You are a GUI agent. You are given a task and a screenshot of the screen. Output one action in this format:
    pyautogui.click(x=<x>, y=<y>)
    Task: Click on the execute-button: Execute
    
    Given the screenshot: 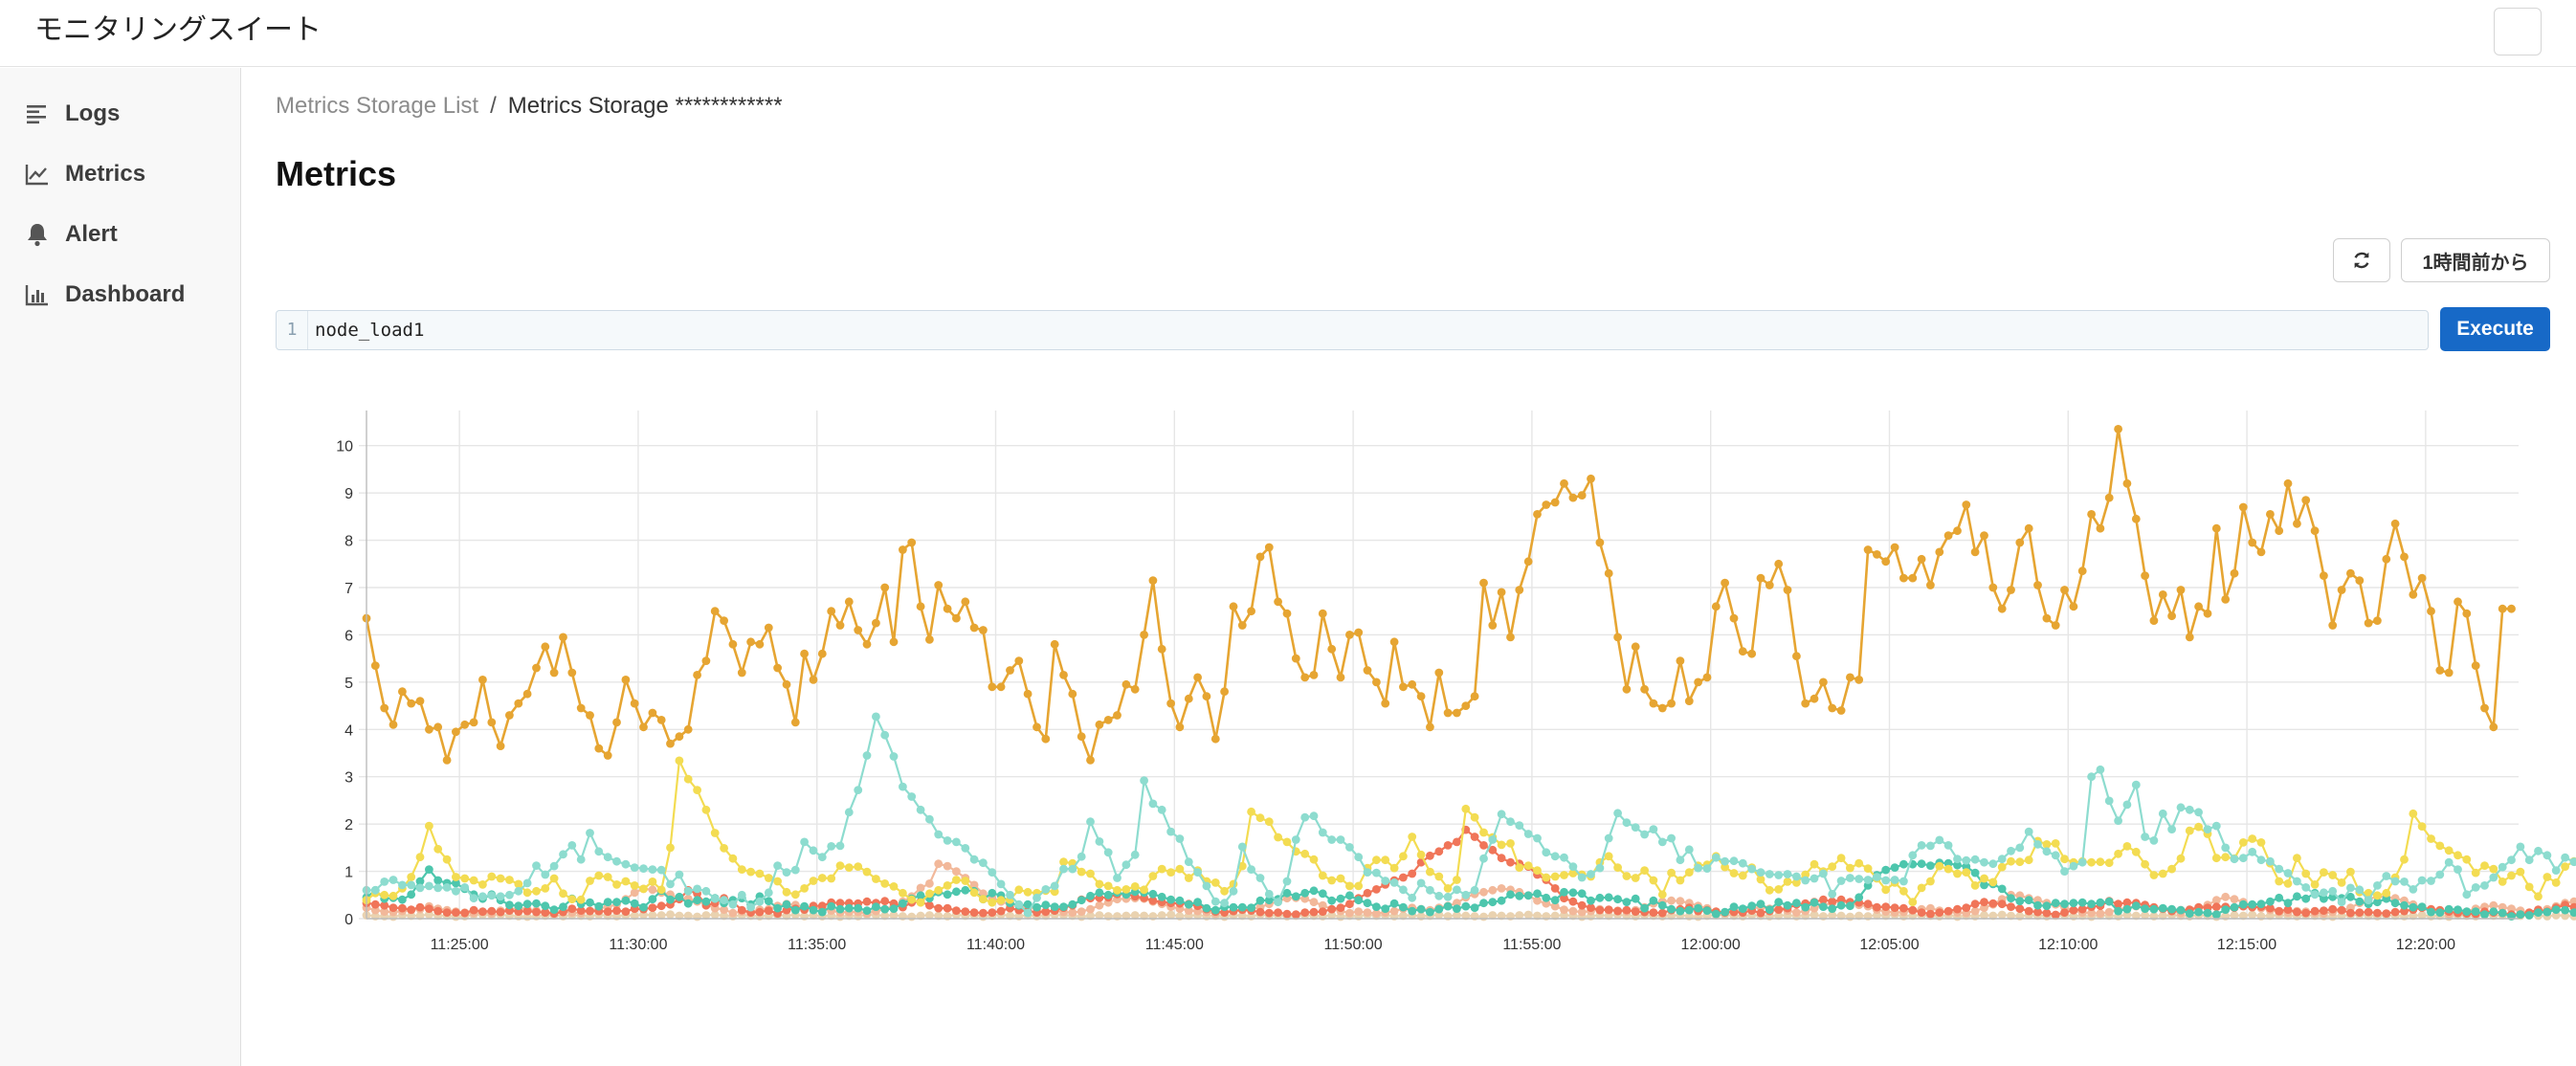 What is the action you would take?
    pyautogui.click(x=2495, y=329)
    